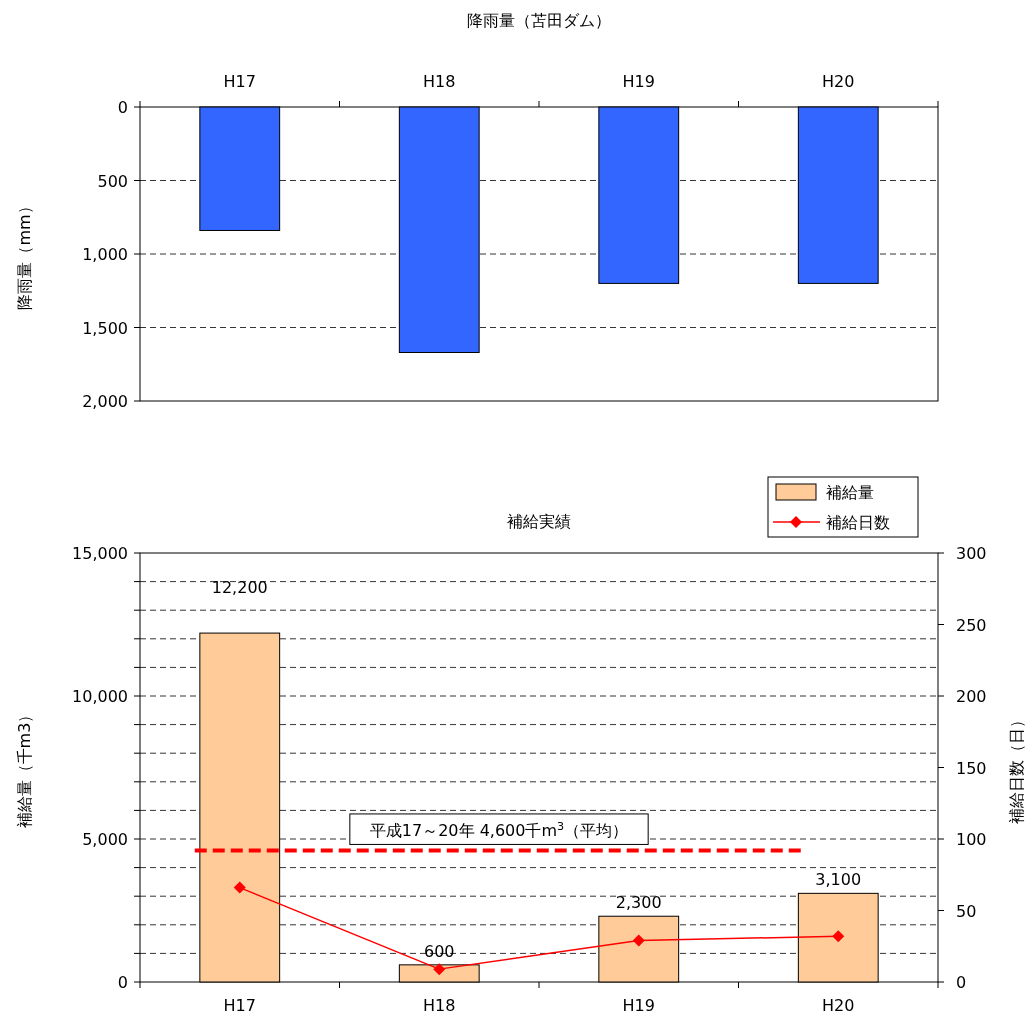  What do you see at coordinates (971, 696) in the screenshot?
I see `y2-tick-label: 200` at bounding box center [971, 696].